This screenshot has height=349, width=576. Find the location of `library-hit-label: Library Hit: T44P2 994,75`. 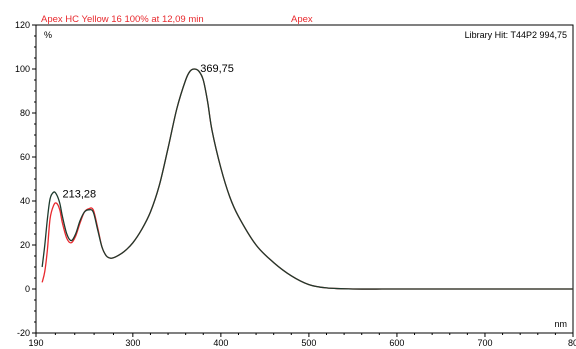

library-hit-label: Library Hit: T44P2 994,75 is located at coordinates (516, 35).